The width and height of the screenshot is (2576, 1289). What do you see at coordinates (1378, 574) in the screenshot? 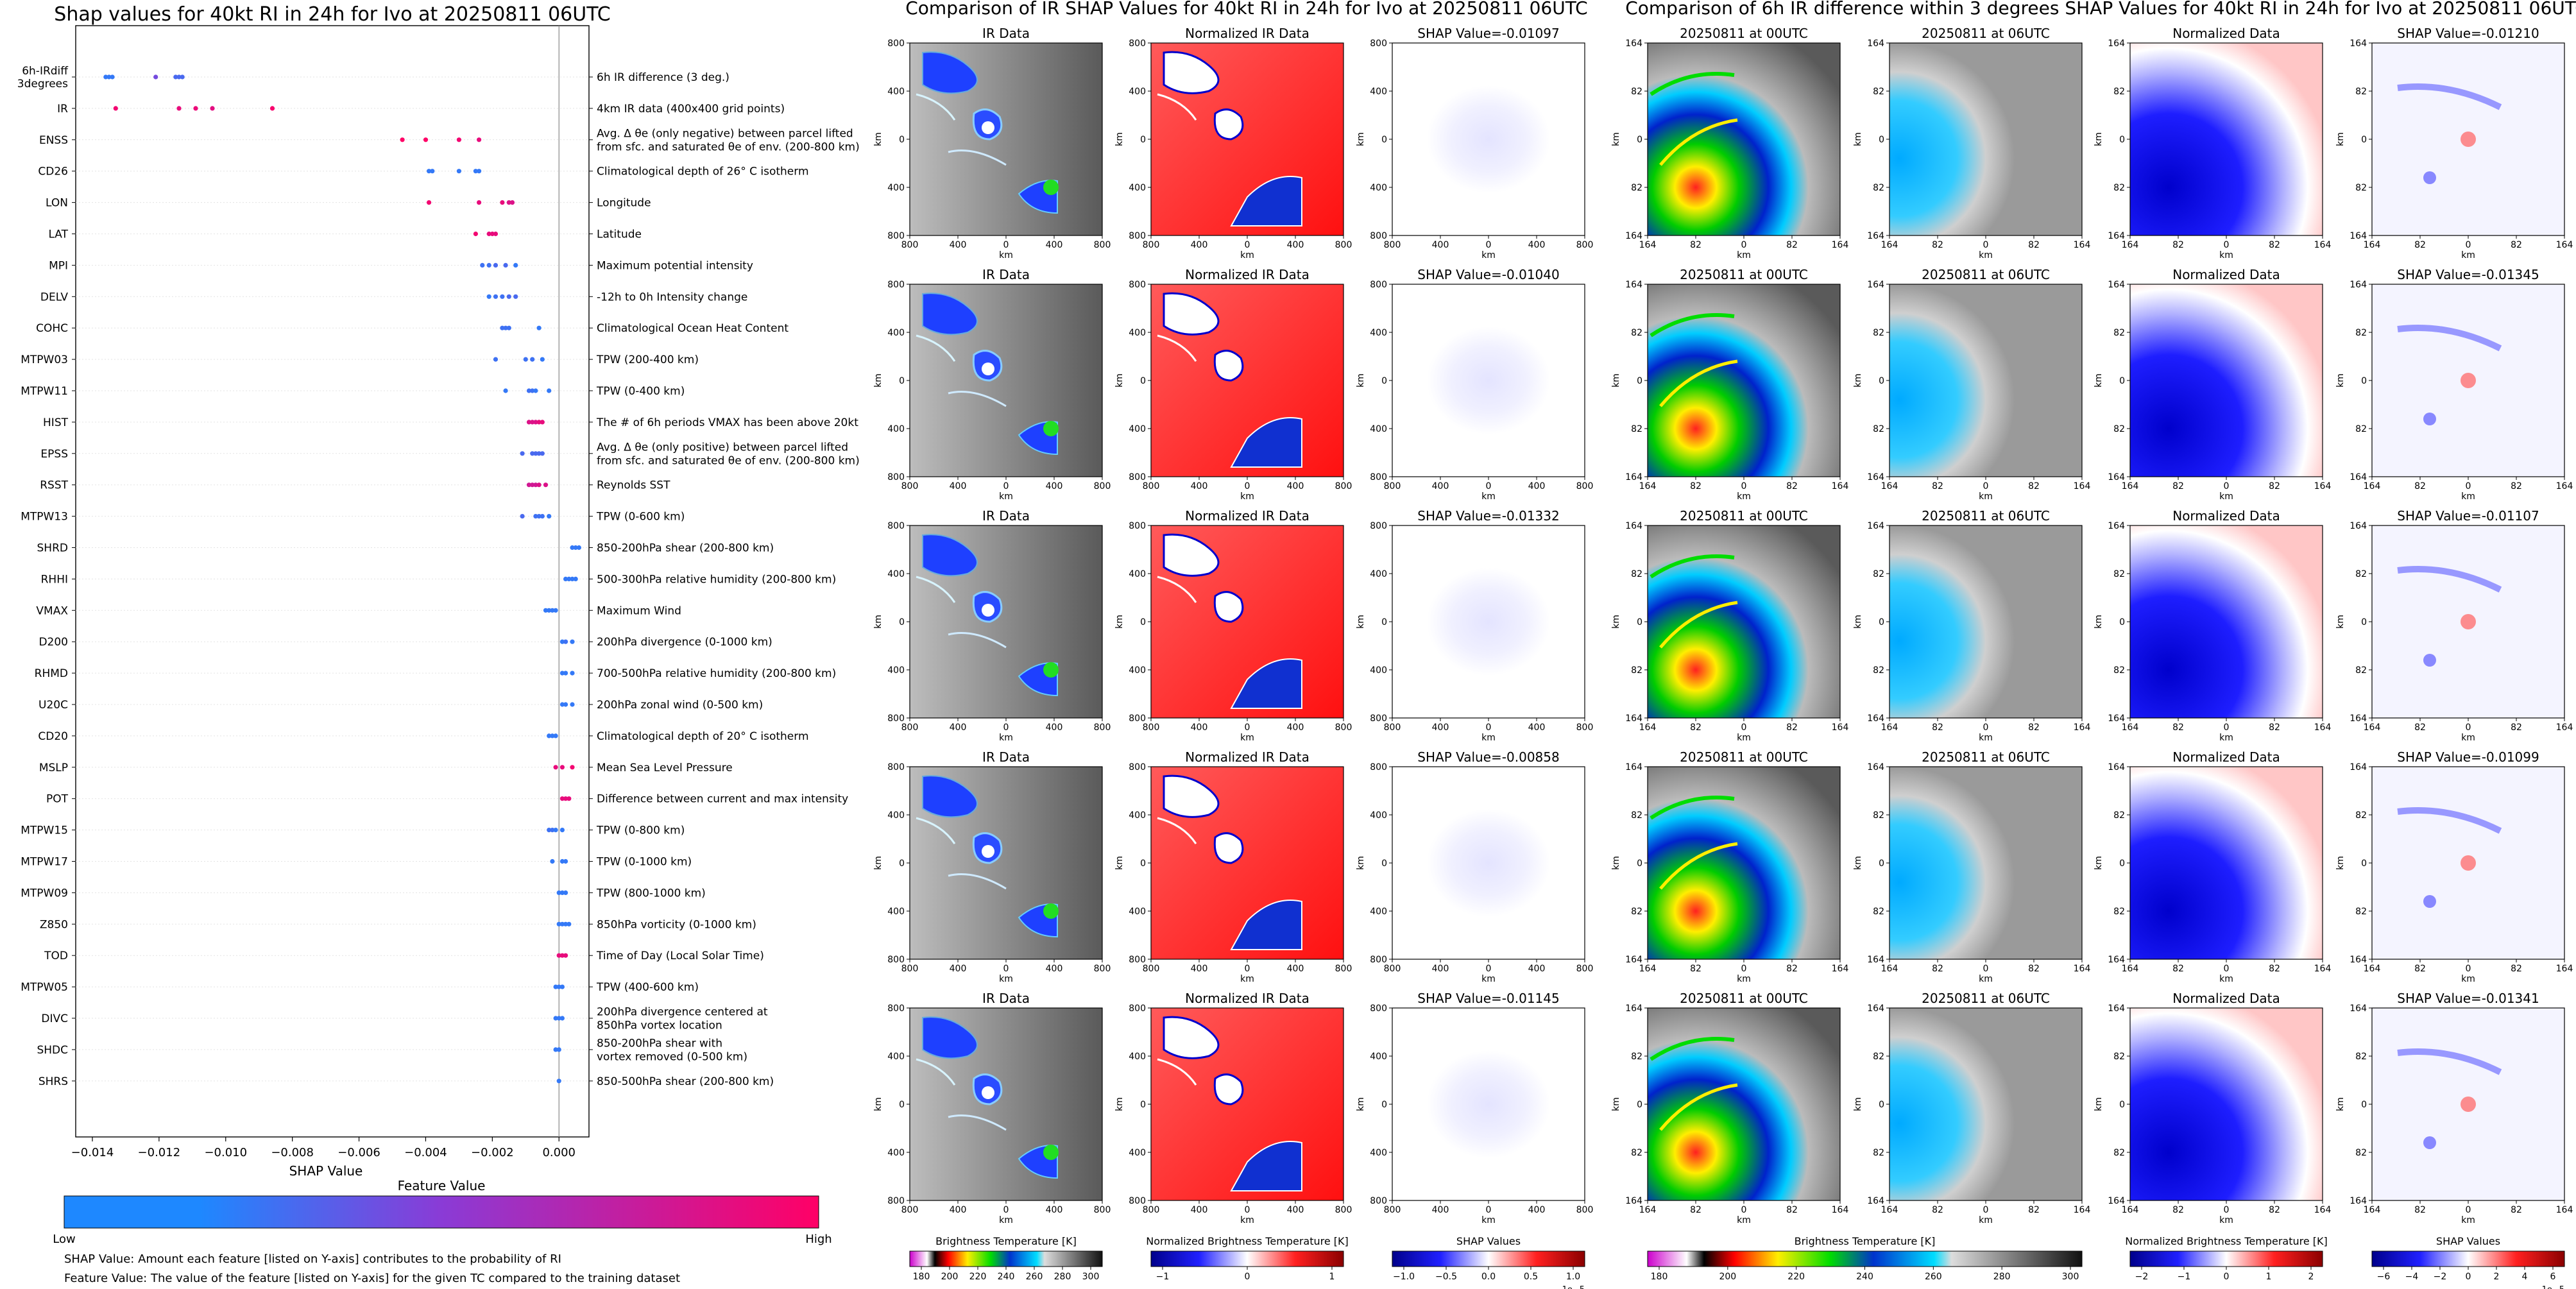
I see `panel-ytick-label: 400` at bounding box center [1378, 574].